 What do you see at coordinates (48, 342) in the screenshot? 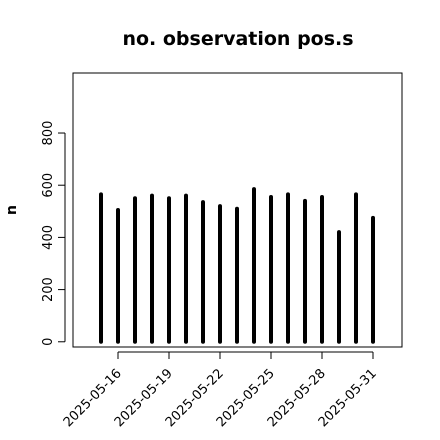
I see `y-tick-label: 0` at bounding box center [48, 342].